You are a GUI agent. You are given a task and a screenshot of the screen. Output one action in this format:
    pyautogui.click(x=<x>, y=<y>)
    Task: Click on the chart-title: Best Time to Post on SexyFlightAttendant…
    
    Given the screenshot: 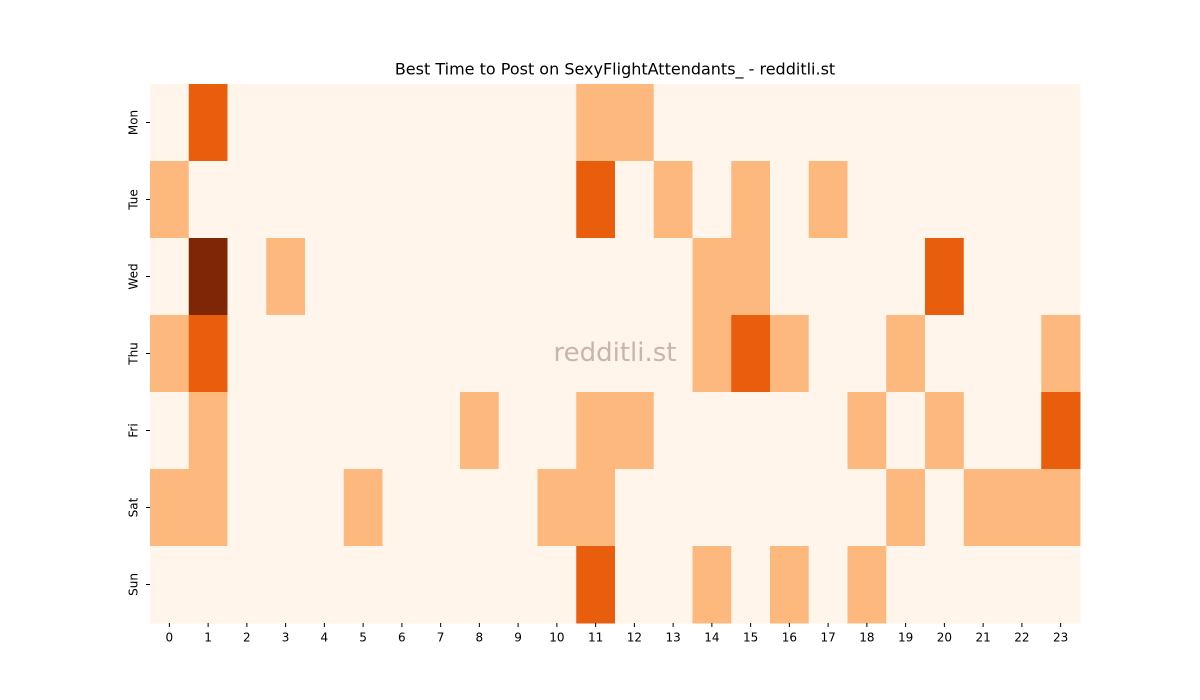 What is the action you would take?
    pyautogui.click(x=615, y=70)
    